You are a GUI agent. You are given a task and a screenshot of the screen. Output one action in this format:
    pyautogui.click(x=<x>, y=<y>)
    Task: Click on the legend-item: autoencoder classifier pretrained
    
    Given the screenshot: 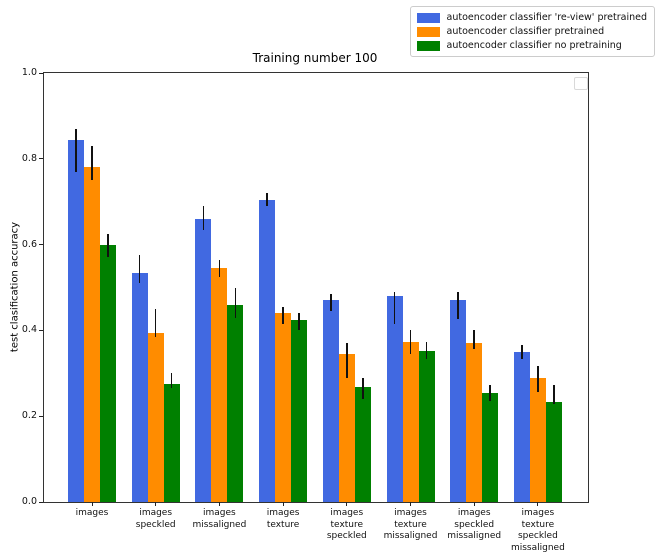 What is the action you would take?
    pyautogui.click(x=531, y=31)
    